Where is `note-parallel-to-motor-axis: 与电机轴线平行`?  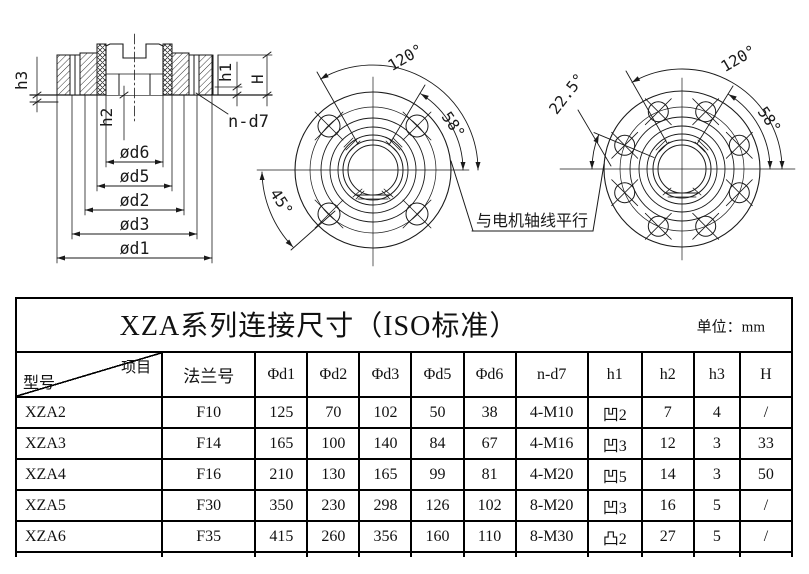 note-parallel-to-motor-axis: 与电机轴线平行 is located at coordinates (527, 196).